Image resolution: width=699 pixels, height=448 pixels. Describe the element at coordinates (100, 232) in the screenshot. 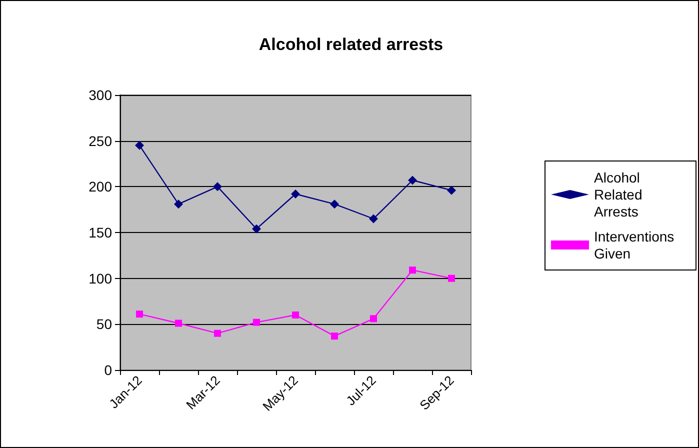

I see `y-tick-label: 150` at that location.